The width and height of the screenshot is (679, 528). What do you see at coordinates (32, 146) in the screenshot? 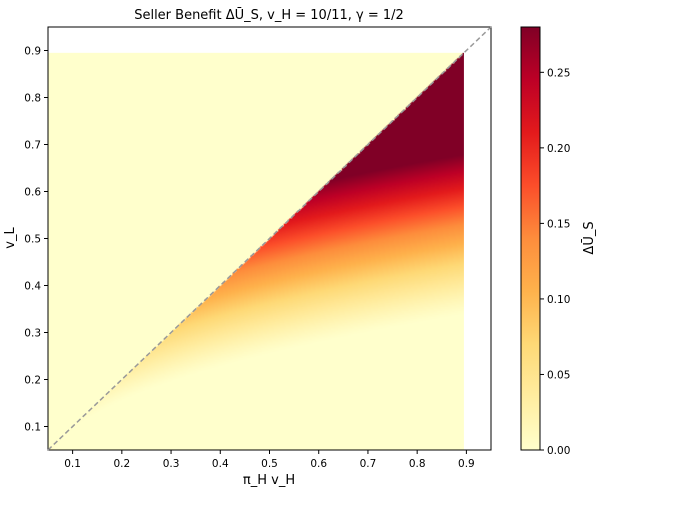
I see `y-tick-label: 0.7` at bounding box center [32, 146].